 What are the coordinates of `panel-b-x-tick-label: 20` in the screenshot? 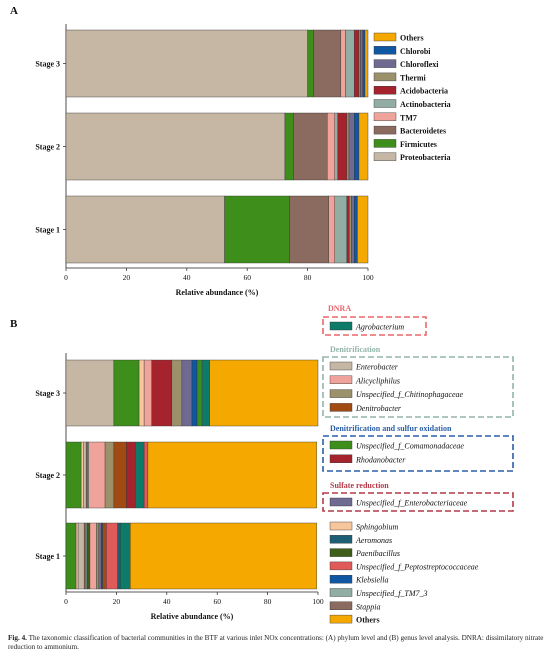 It's located at (117, 601).